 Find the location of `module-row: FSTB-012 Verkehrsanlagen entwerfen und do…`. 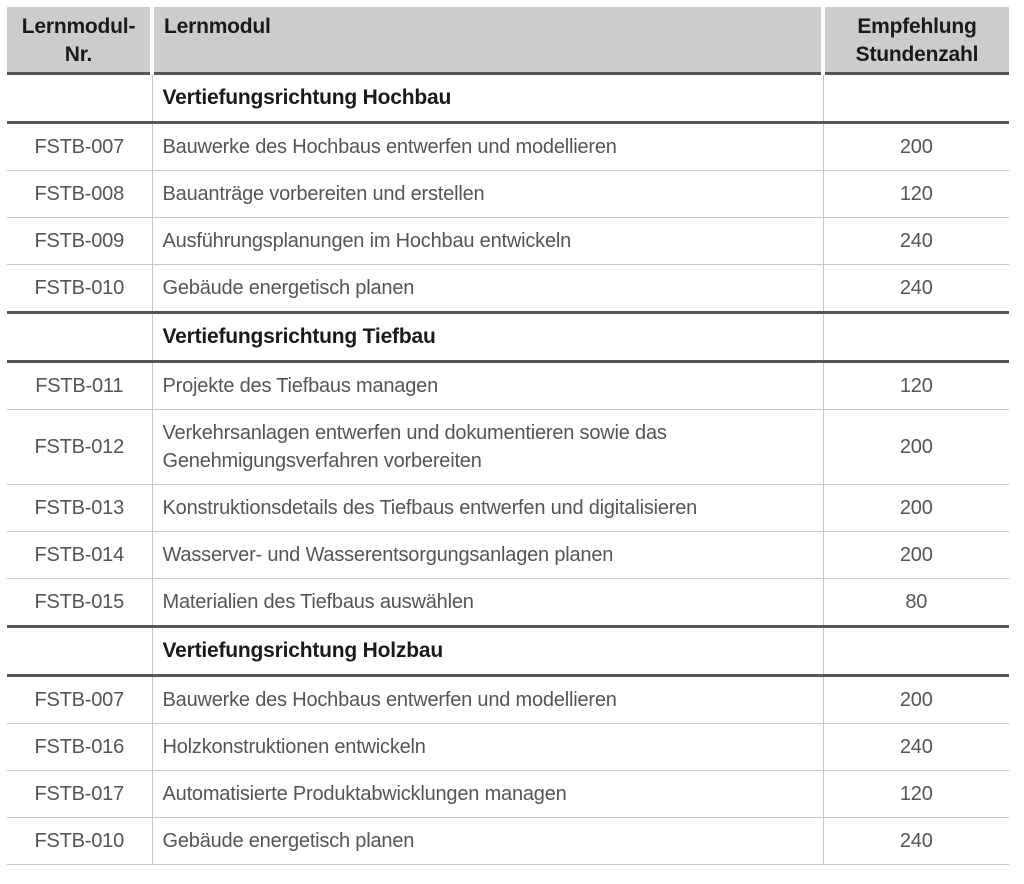

module-row: FSTB-012 Verkehrsanlagen entwerfen und do… is located at coordinates (508, 447).